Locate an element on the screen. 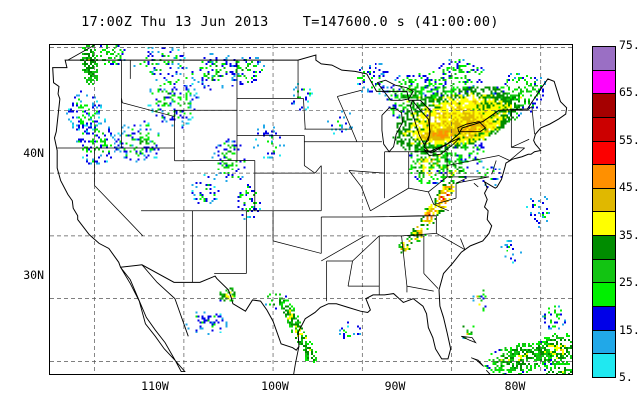  colorbar-tick-65: 65. is located at coordinates (629, 92).